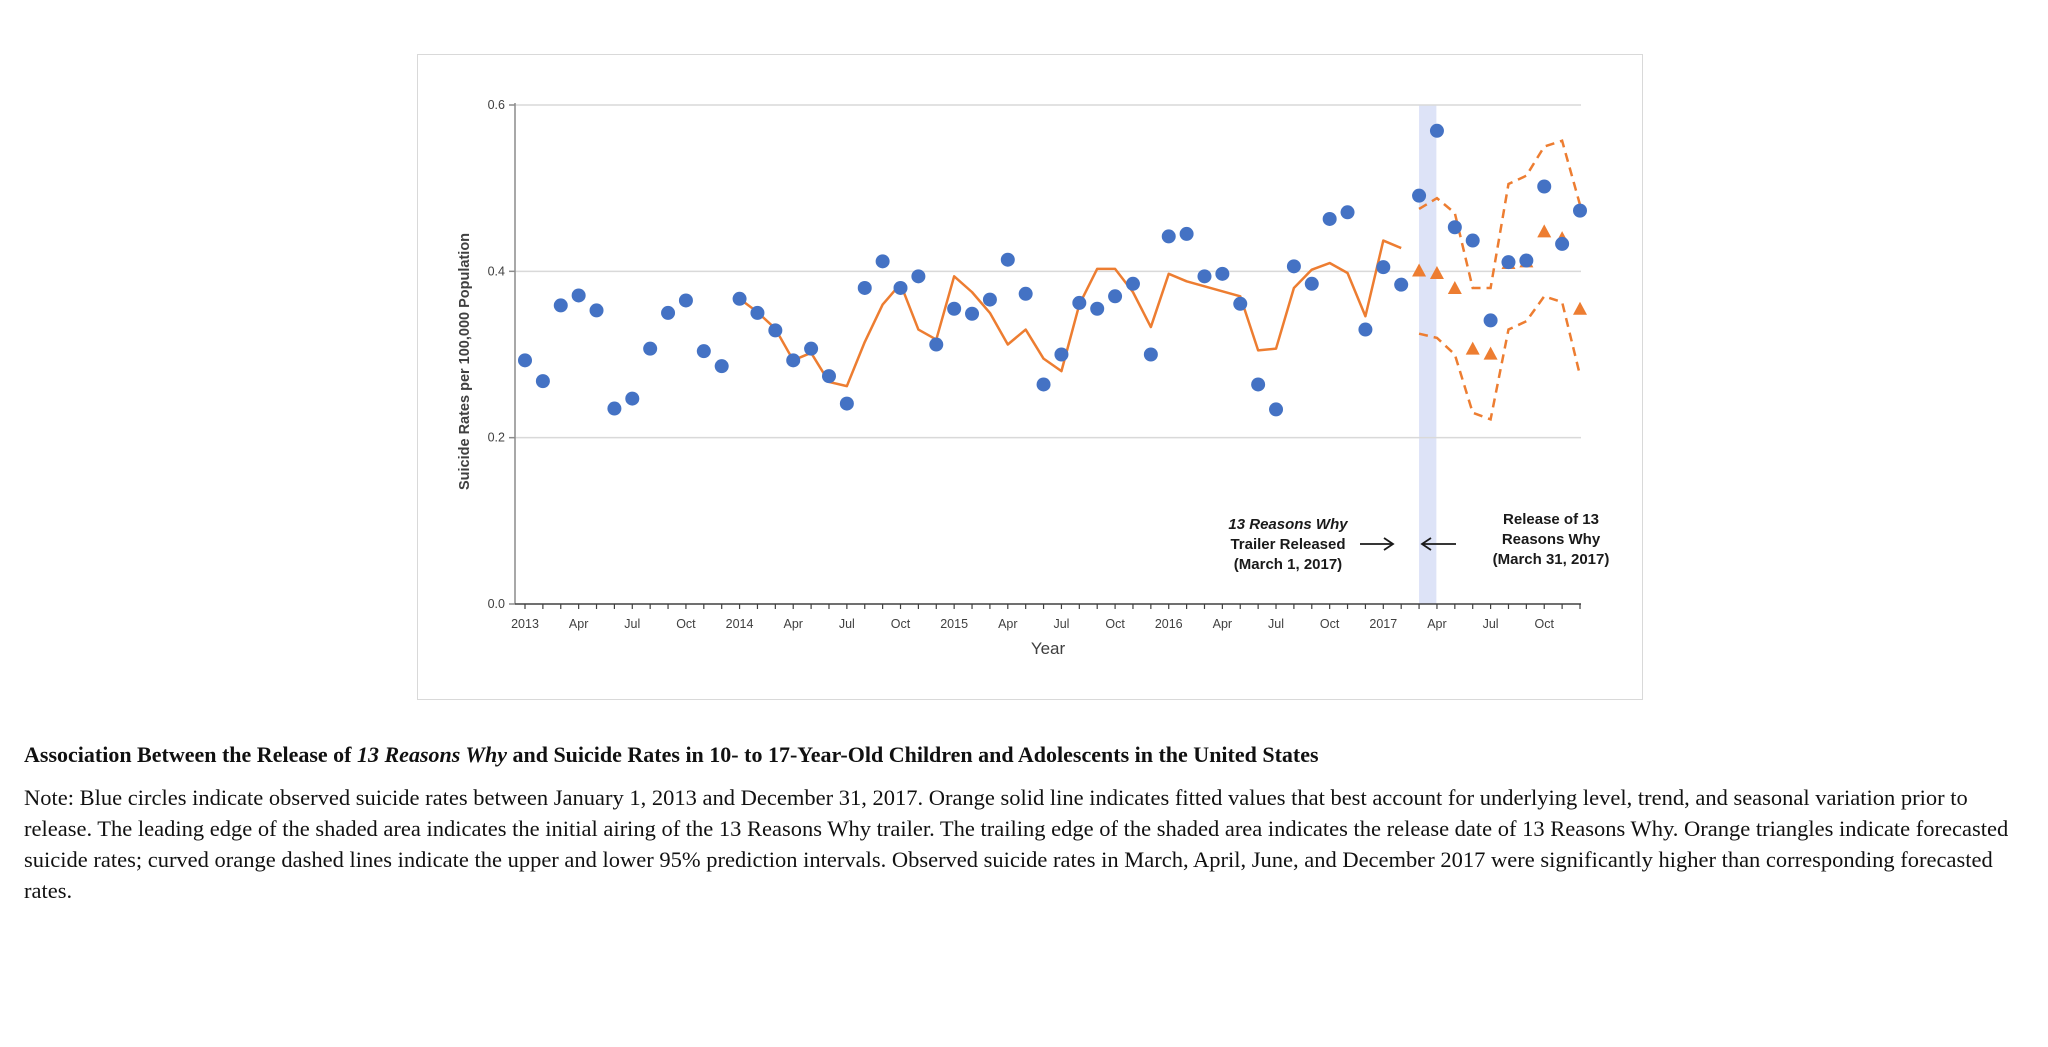  Describe the element at coordinates (1070, 313) in the screenshot. I see `fitted-line` at that location.